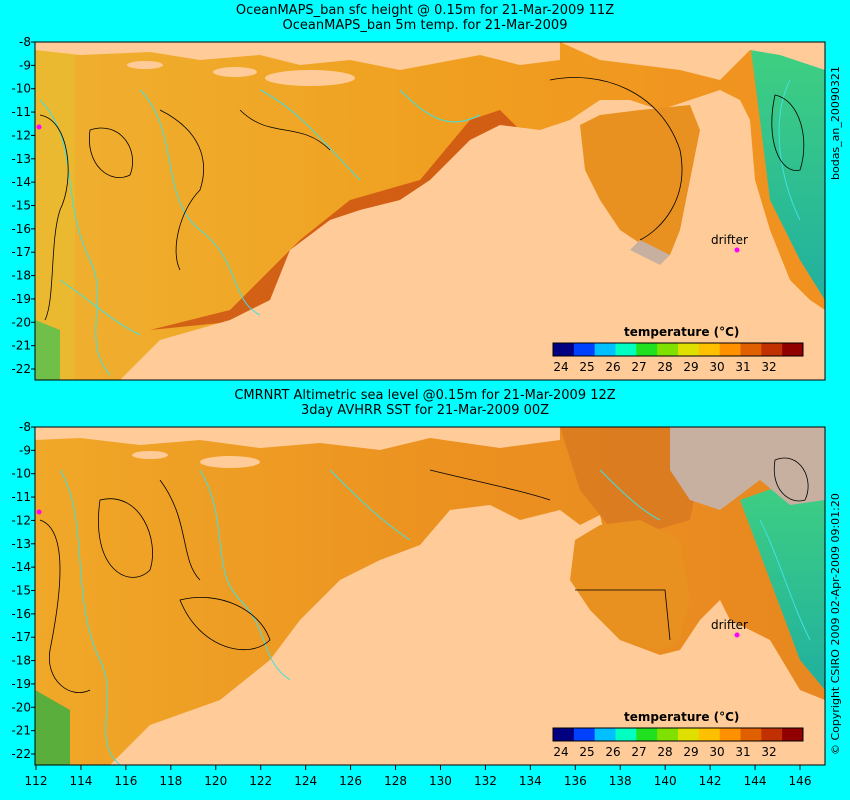 The height and width of the screenshot is (800, 850). I want to click on bottom-west-marker, so click(39, 512).